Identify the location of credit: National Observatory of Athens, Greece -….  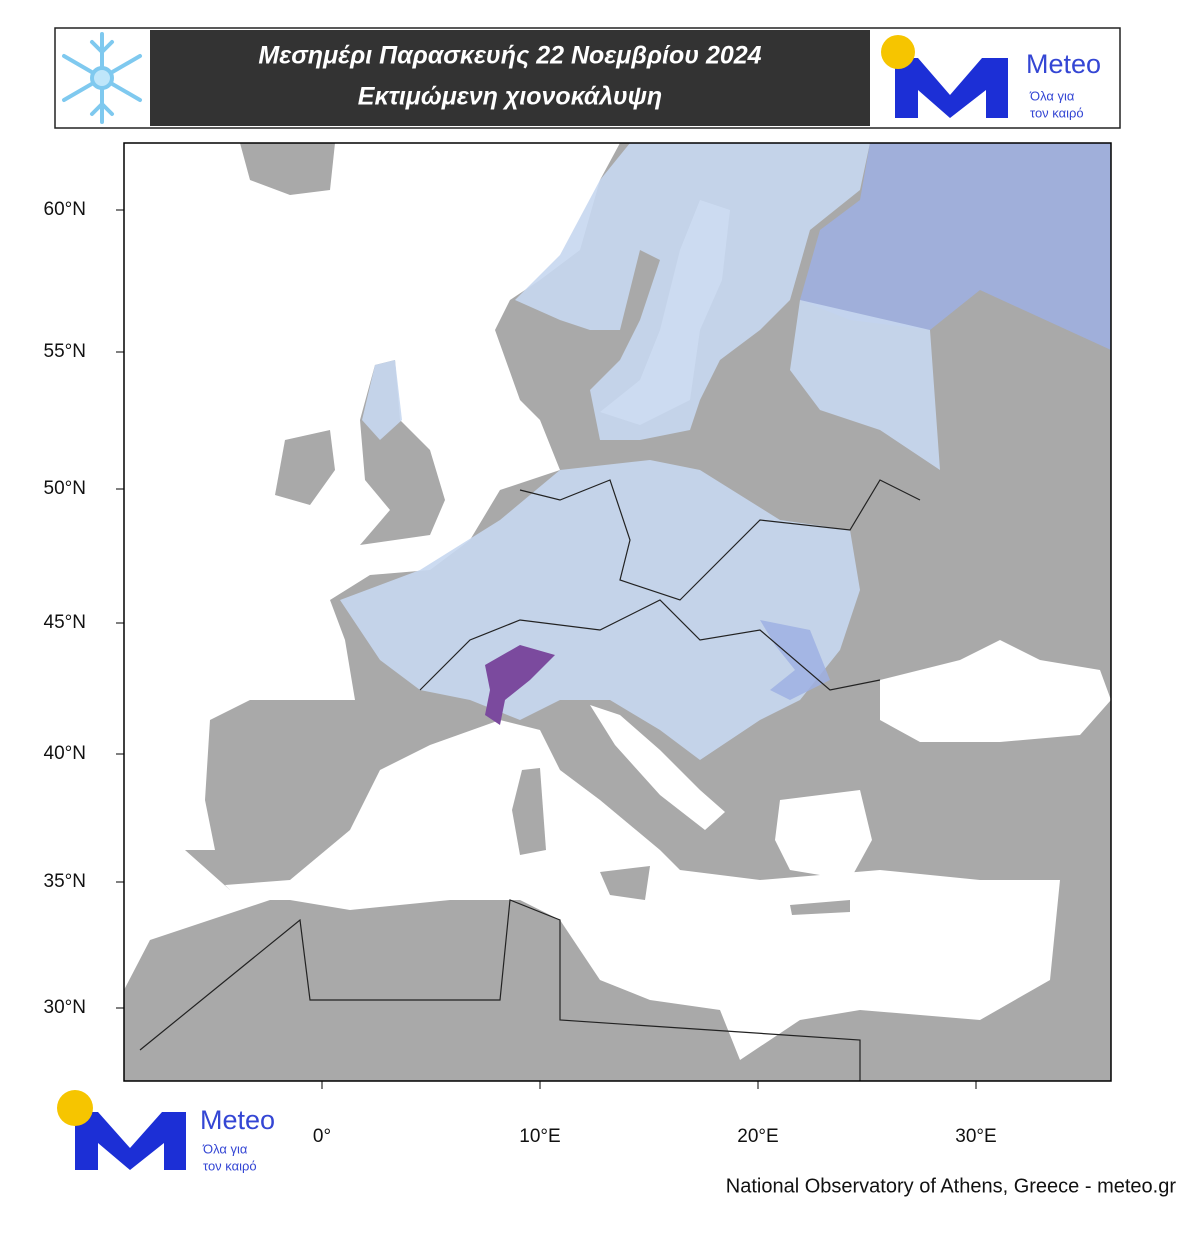
(951, 1186).